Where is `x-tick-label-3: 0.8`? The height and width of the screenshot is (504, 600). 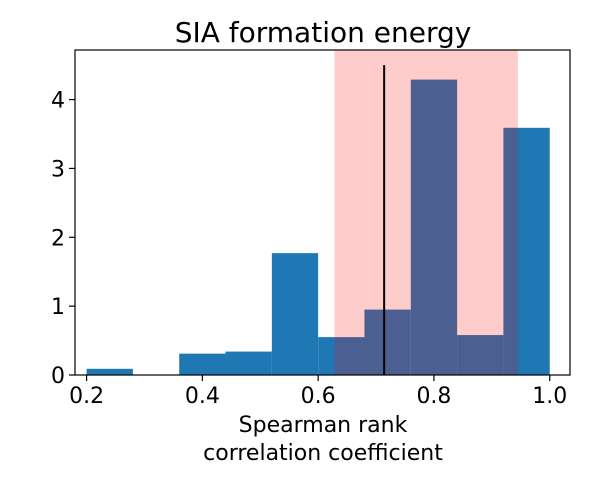
x-tick-label-3: 0.8 is located at coordinates (433, 396).